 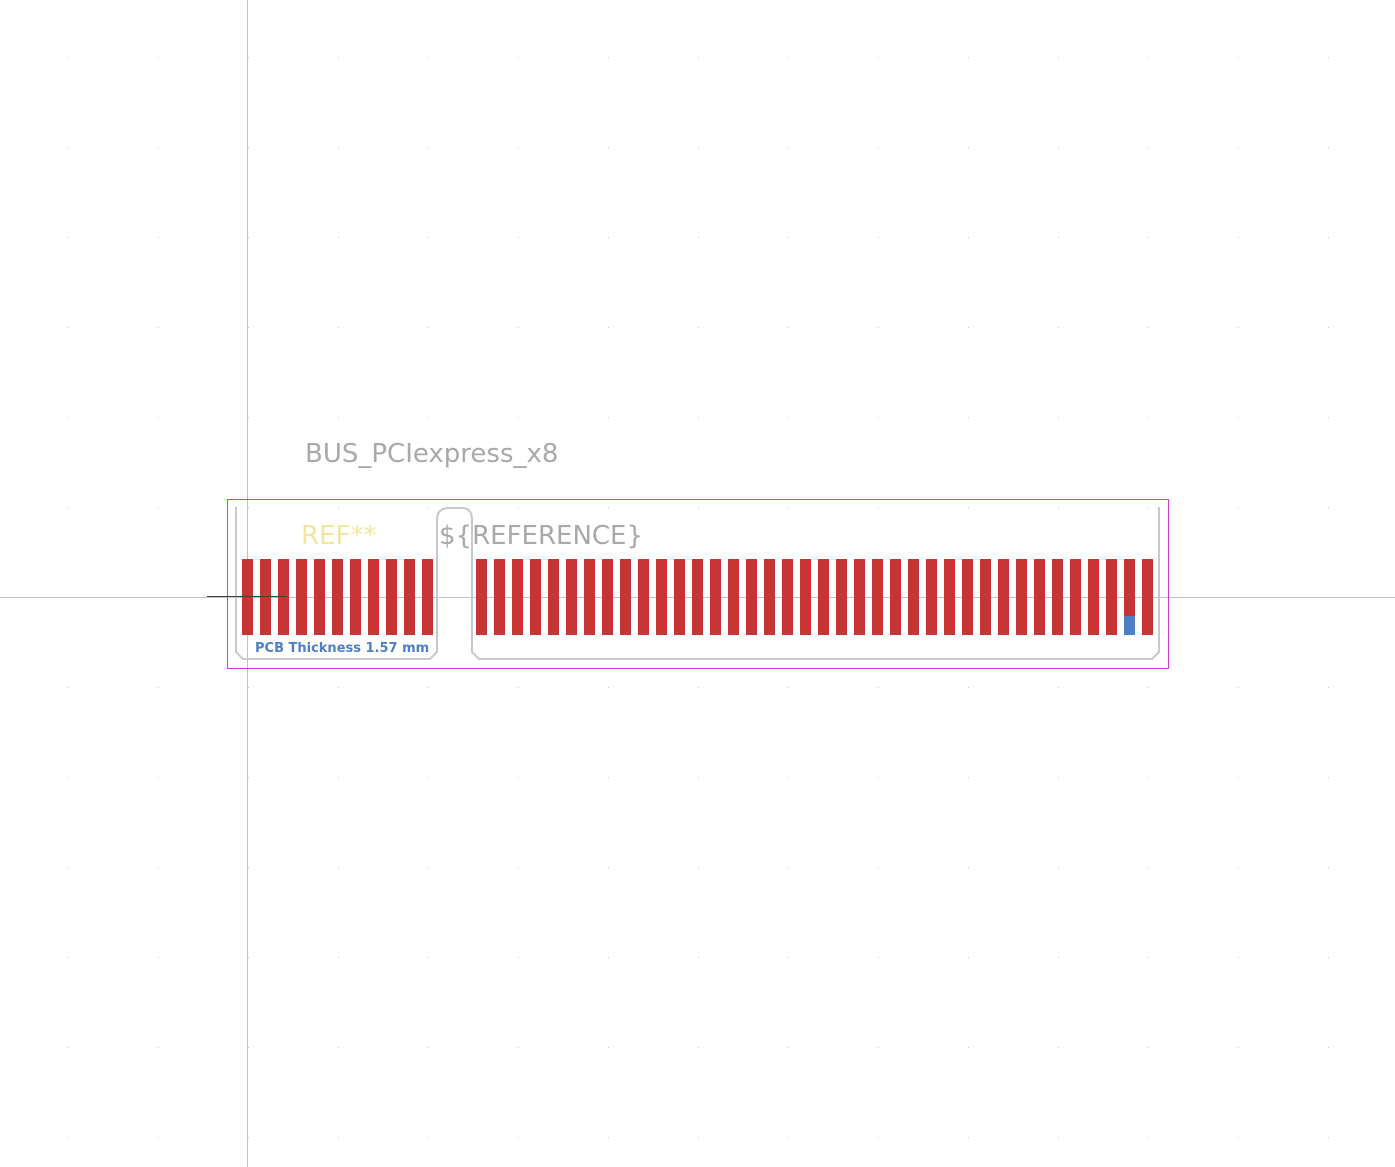 What do you see at coordinates (431, 454) in the screenshot?
I see `footprint-value-label: BUS_PCIexpress_x8` at bounding box center [431, 454].